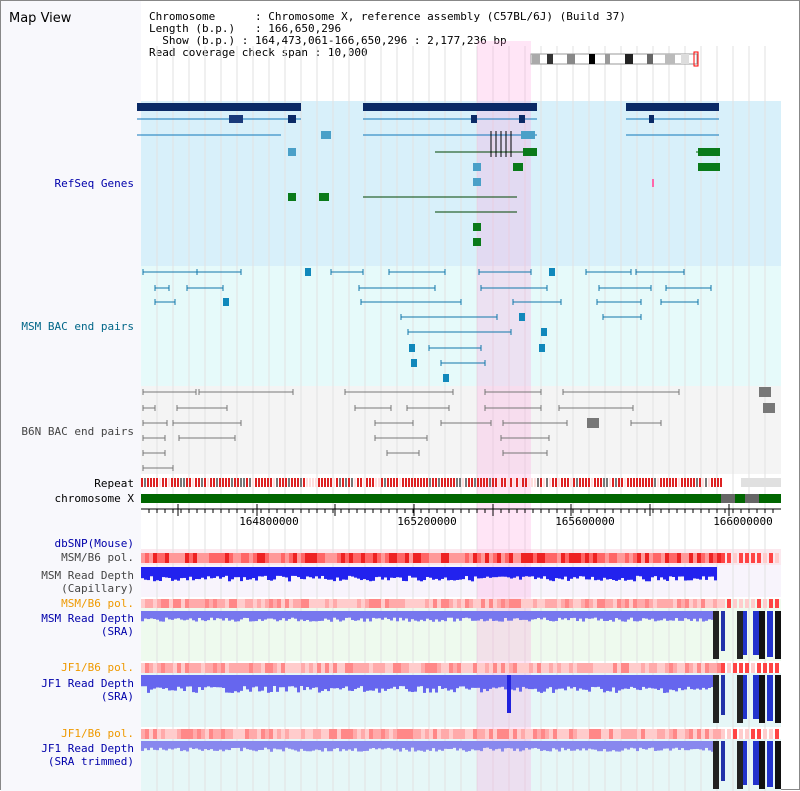 Image resolution: width=800 pixels, height=791 pixels. I want to click on track-label-dbsnp: dbSNP(Mouse), so click(94, 543).